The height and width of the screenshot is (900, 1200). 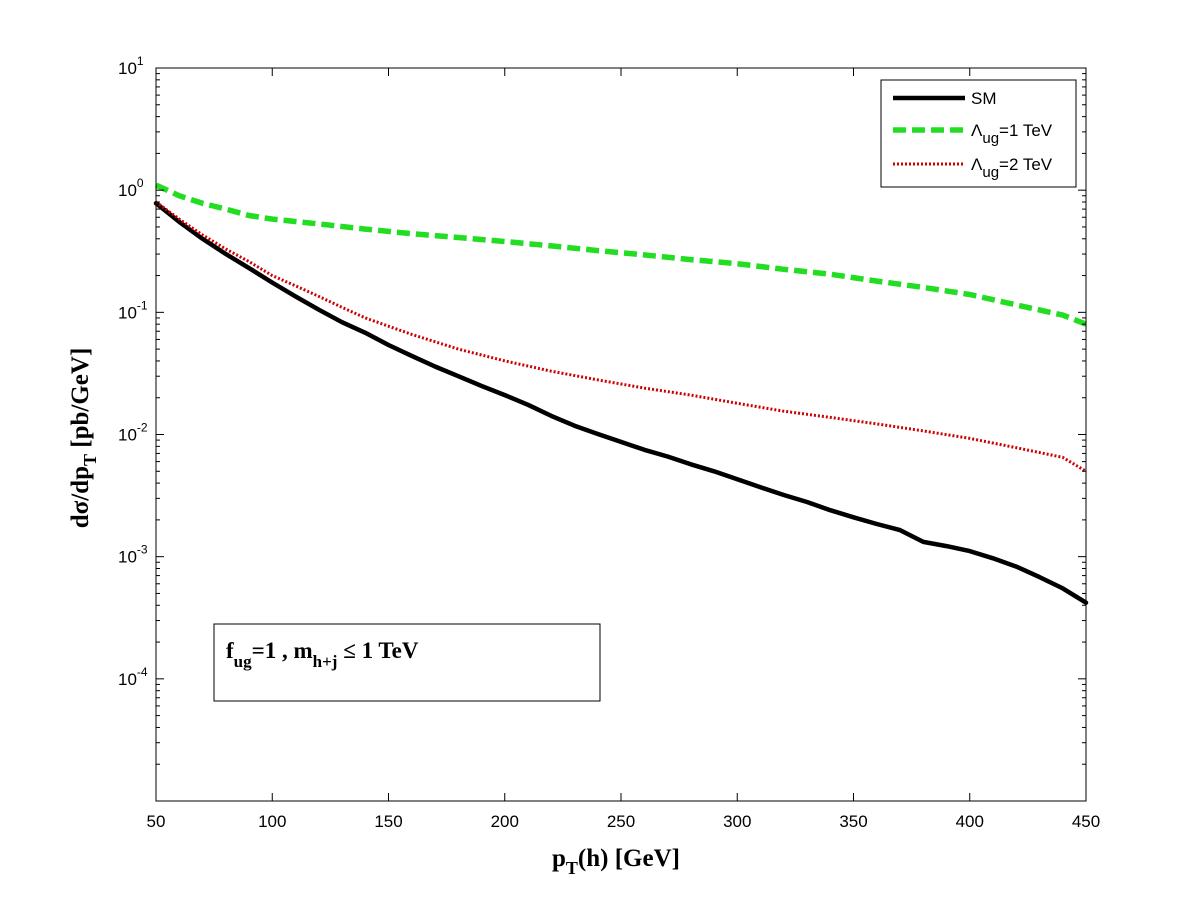 What do you see at coordinates (737, 821) in the screenshot?
I see `x-tick-label: 300` at bounding box center [737, 821].